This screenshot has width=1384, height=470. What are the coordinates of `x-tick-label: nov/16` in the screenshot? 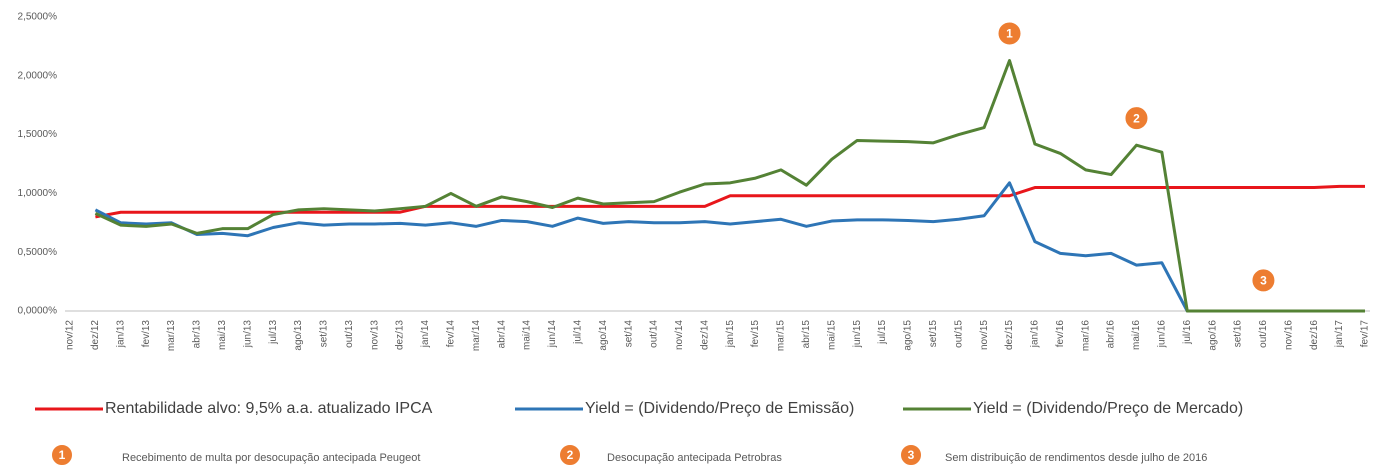 It's located at (1288, 335).